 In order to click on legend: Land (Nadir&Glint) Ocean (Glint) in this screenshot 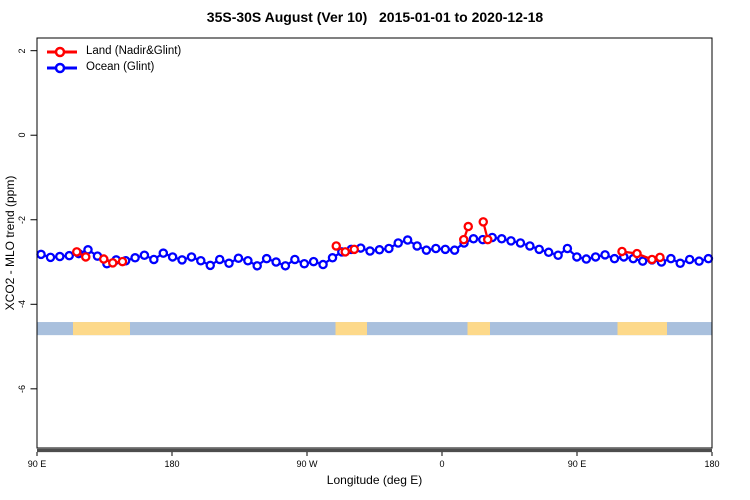, I will do `click(113, 59)`.